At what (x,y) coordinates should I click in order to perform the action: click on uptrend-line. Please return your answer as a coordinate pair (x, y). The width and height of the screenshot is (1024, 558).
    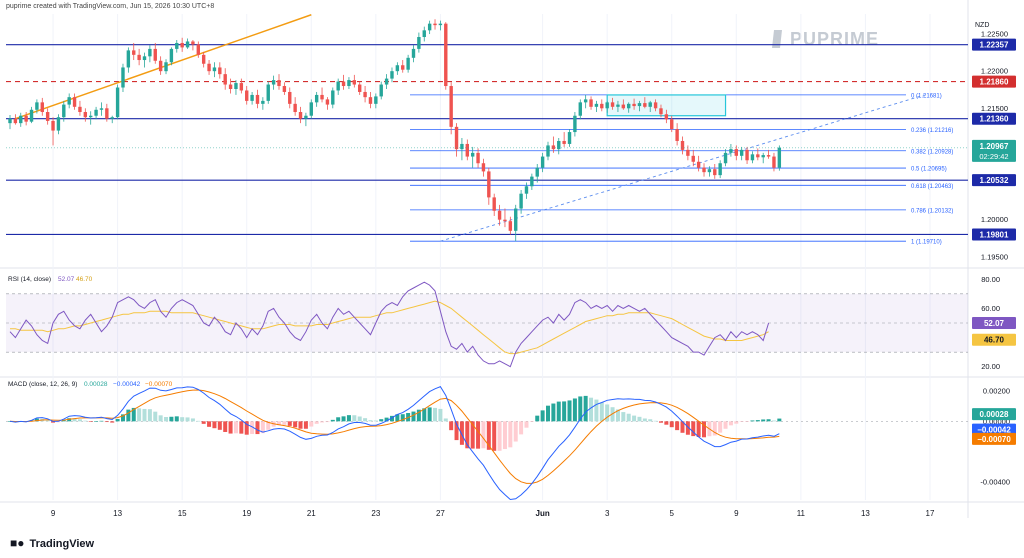
    Looking at the image, I should click on (163, 67).